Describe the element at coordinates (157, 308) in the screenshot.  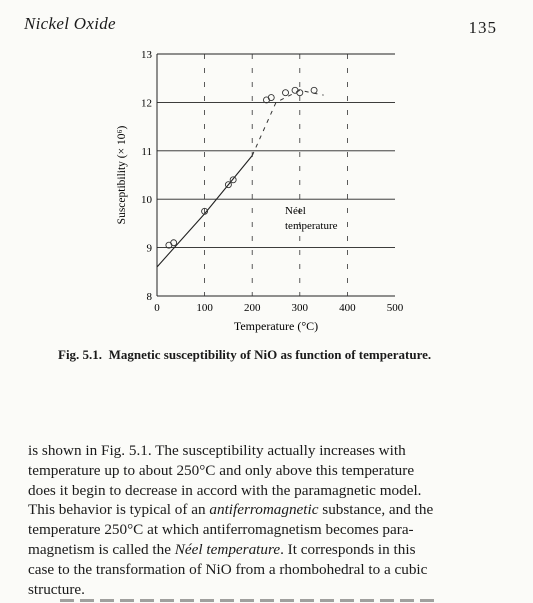
I see `x-tick-label: 0` at that location.